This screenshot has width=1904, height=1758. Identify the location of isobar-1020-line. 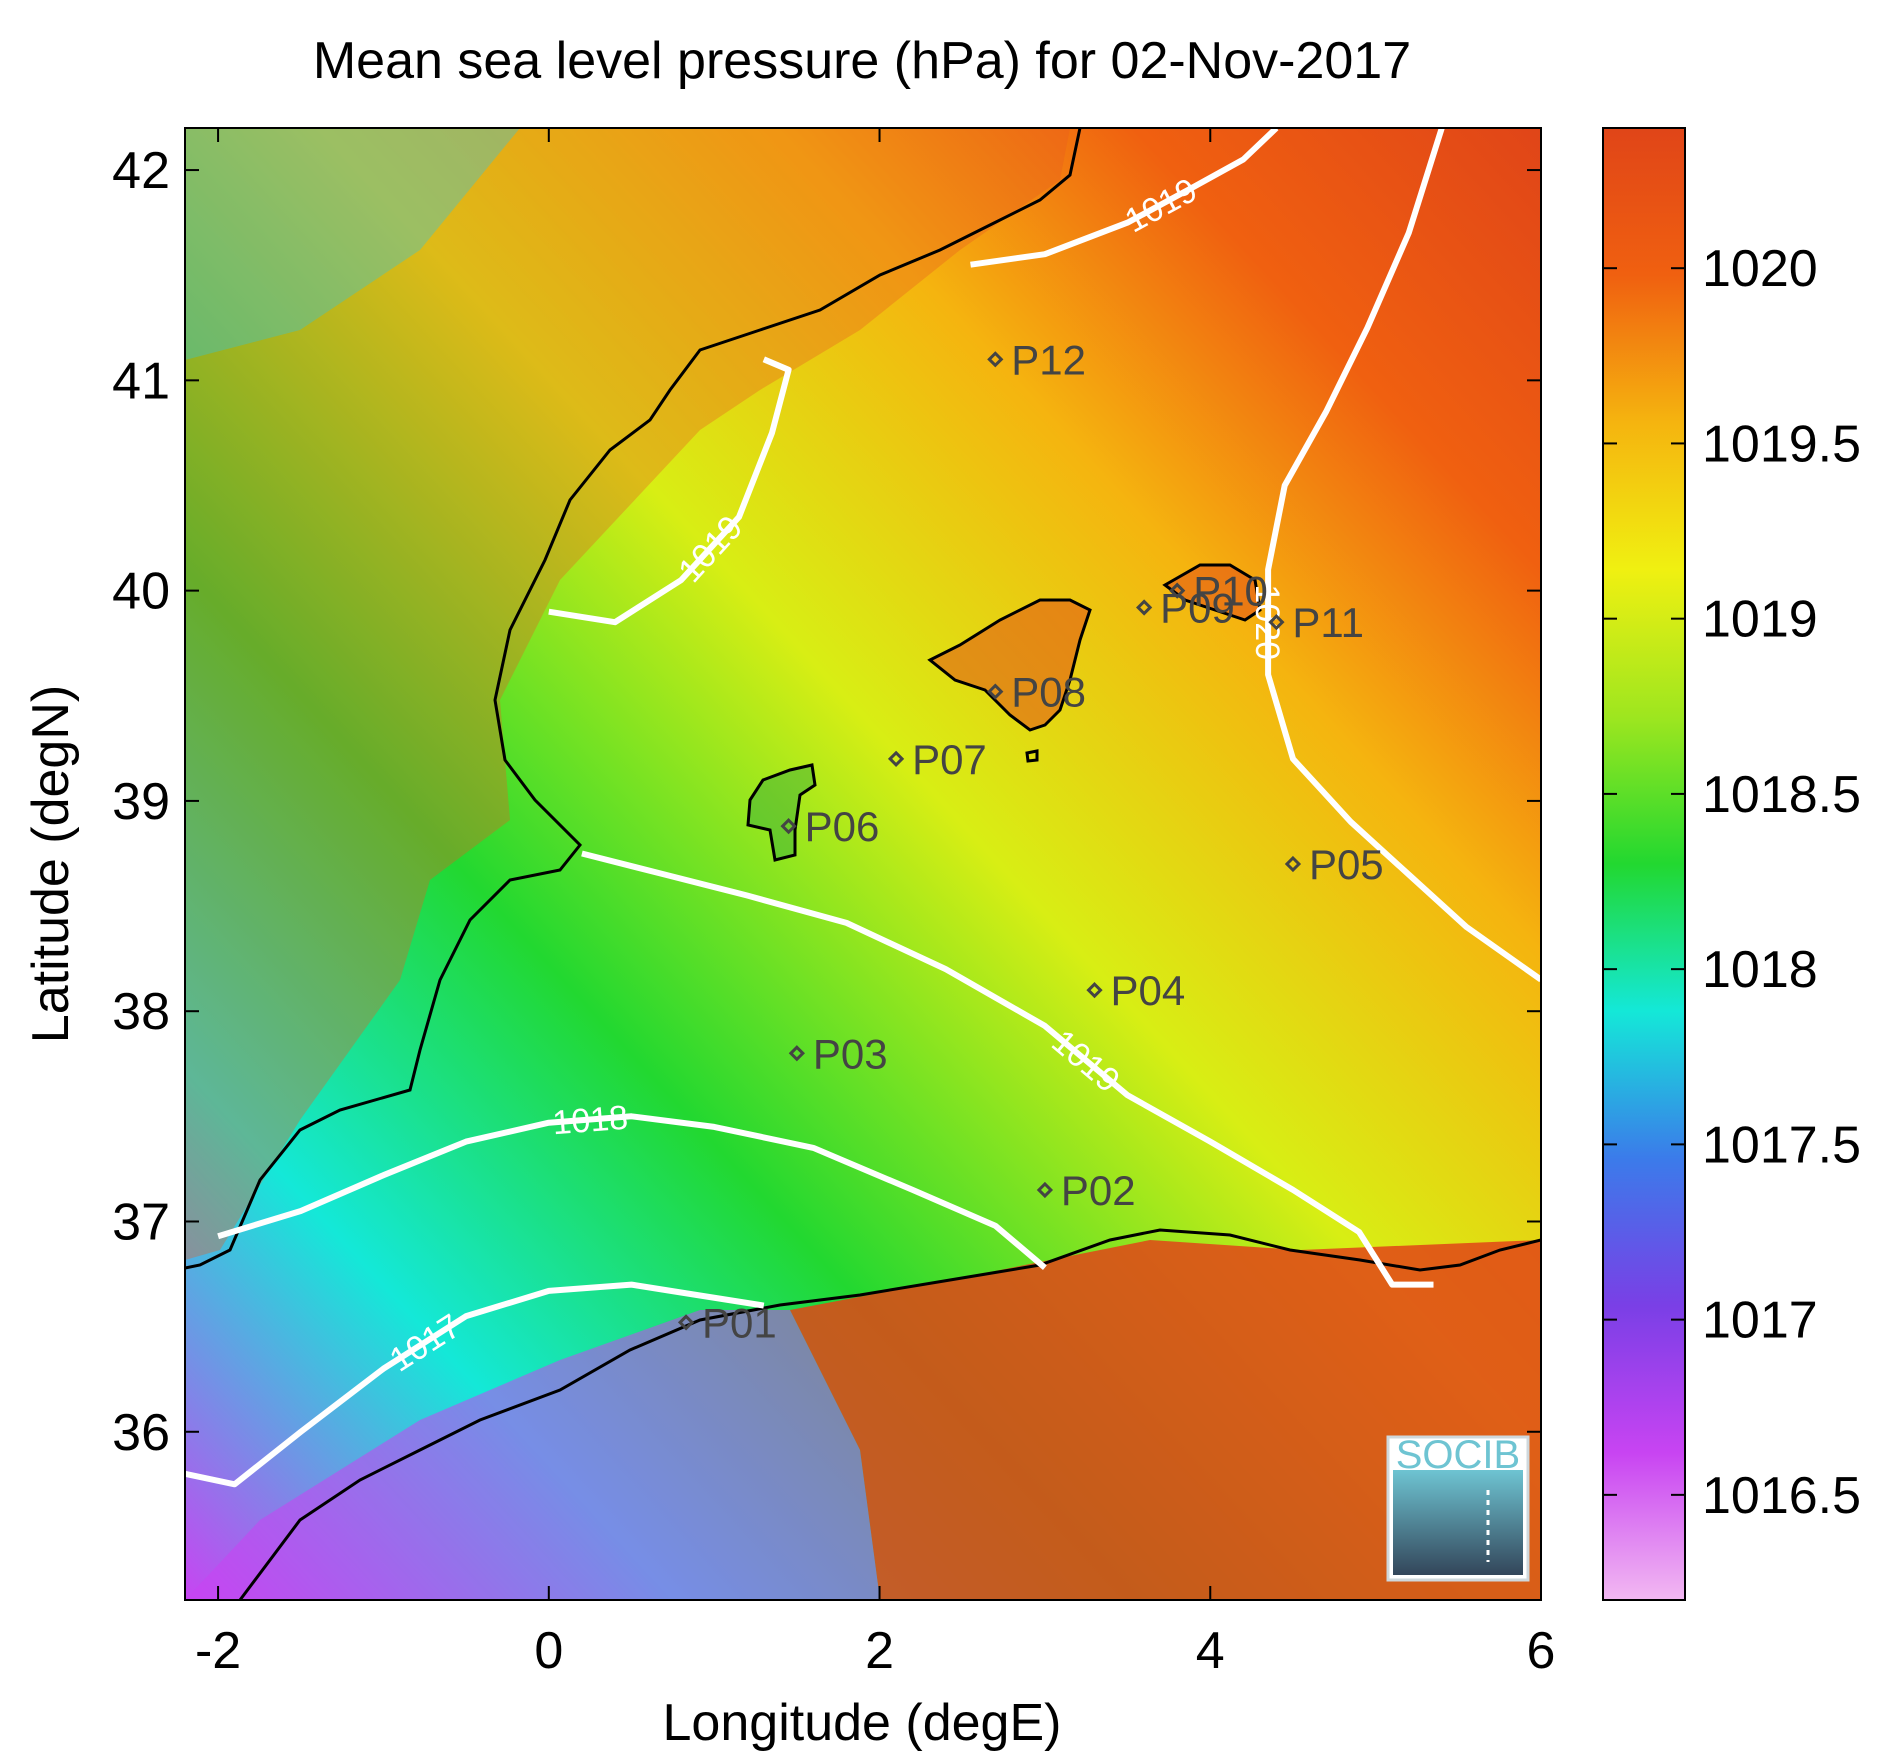
(1403, 555).